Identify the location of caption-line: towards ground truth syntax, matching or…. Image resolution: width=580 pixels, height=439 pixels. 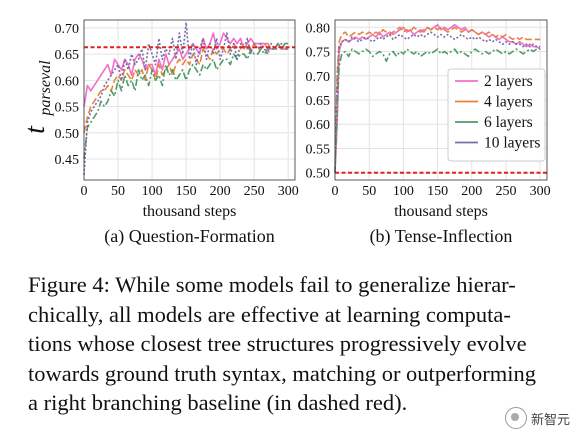
(282, 373).